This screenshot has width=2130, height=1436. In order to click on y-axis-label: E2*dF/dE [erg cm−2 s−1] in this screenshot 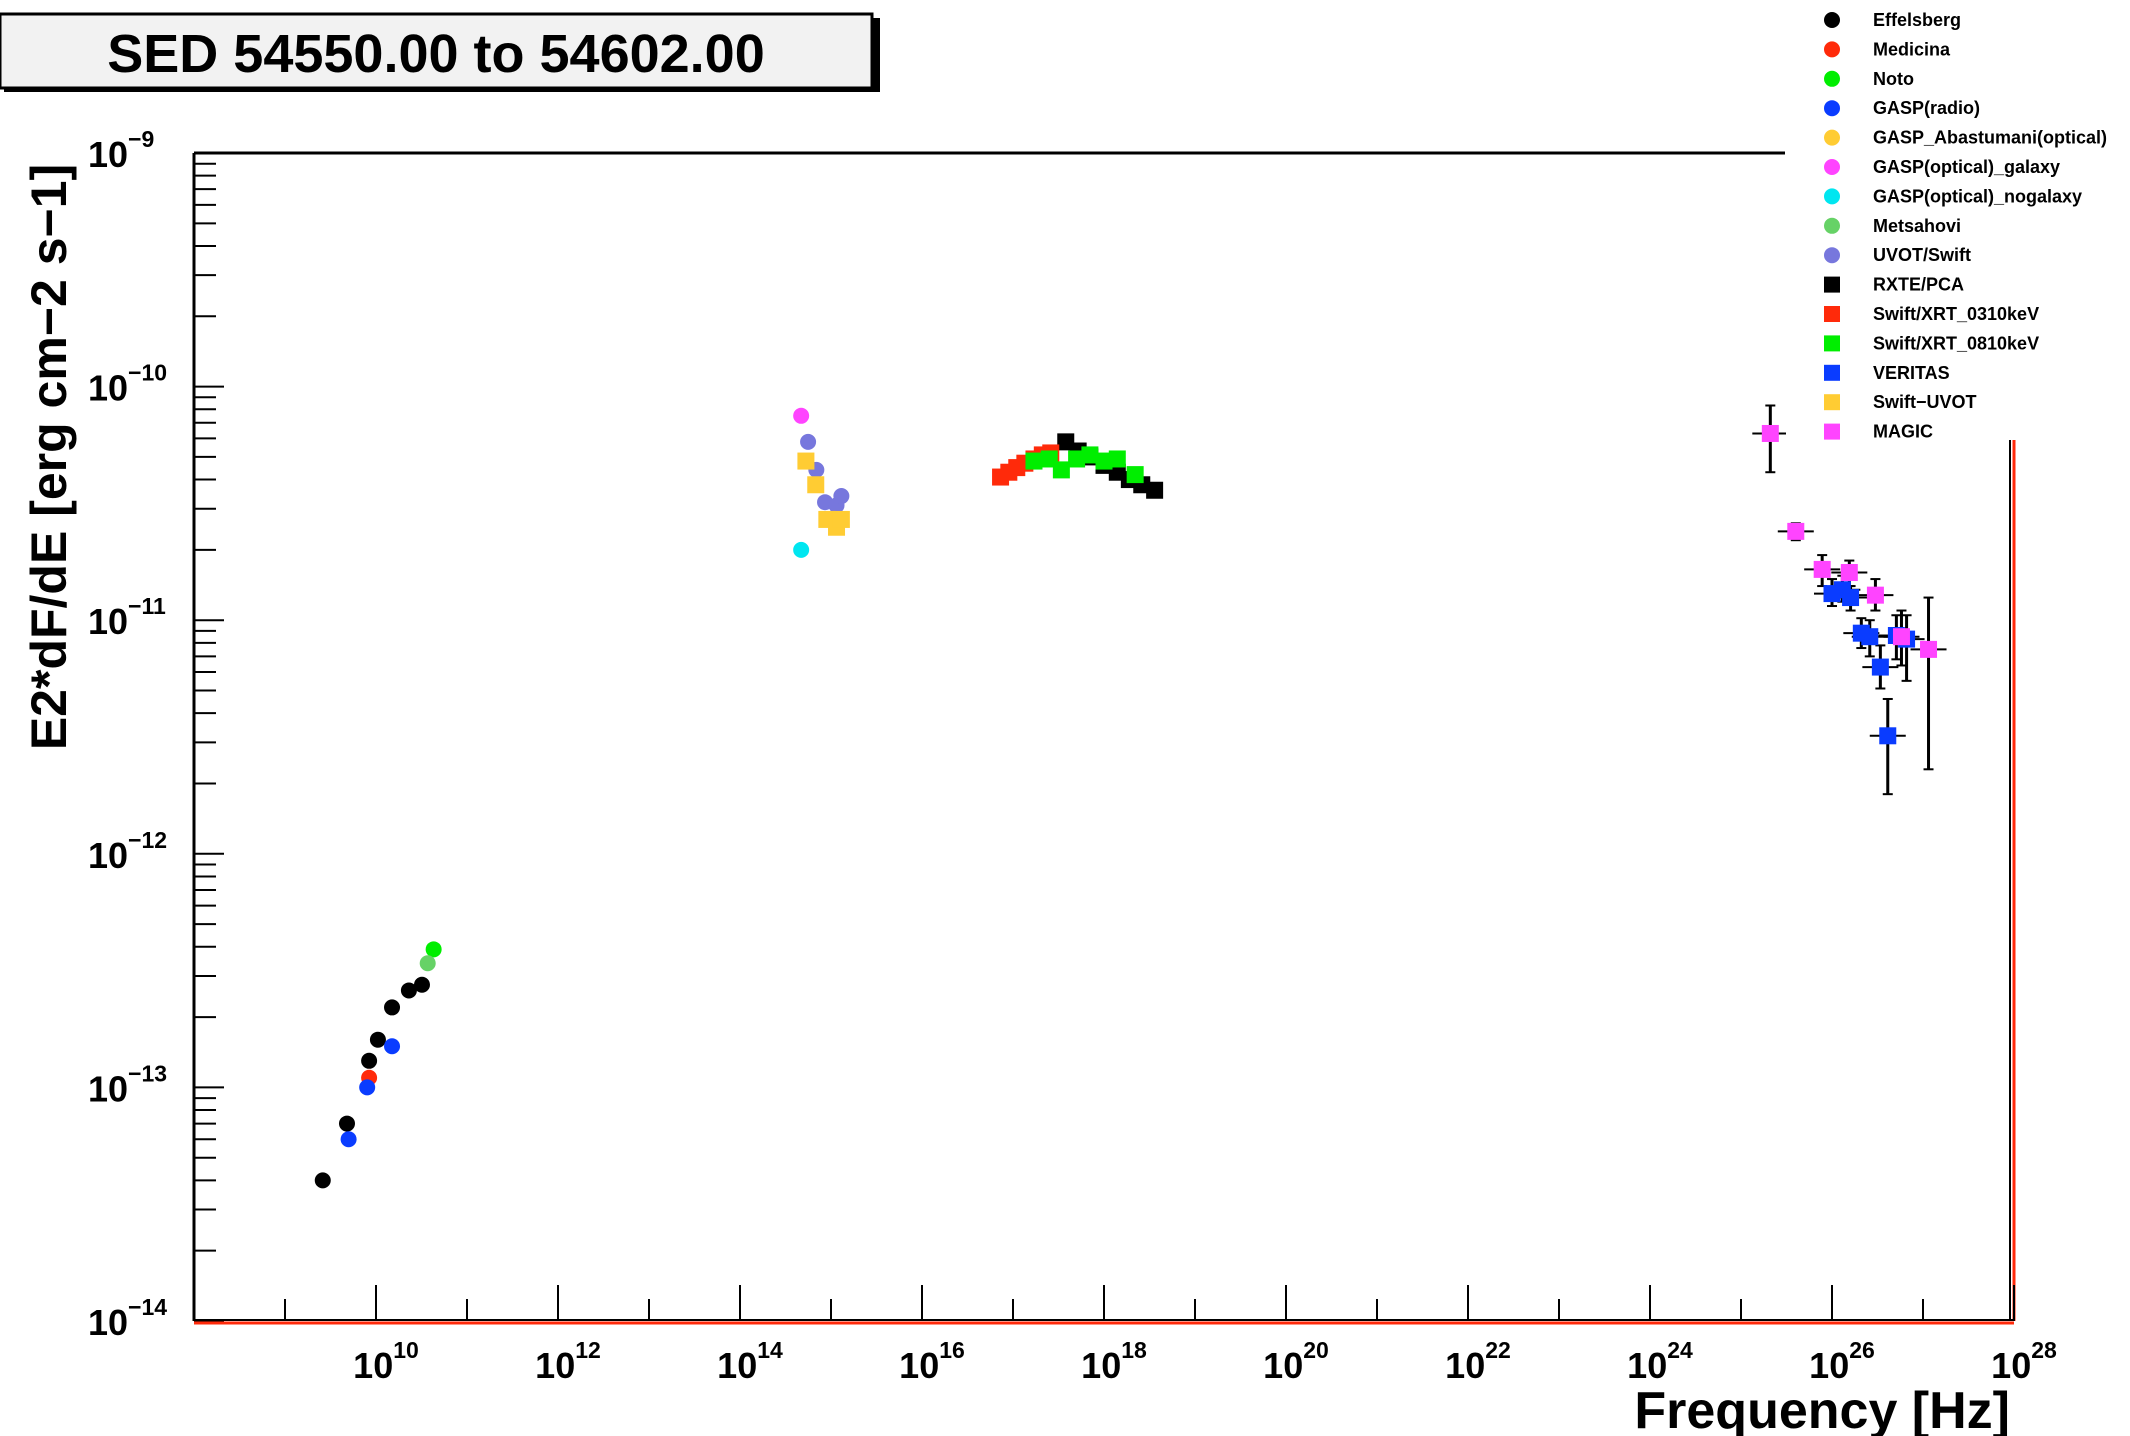, I will do `click(49, 457)`.